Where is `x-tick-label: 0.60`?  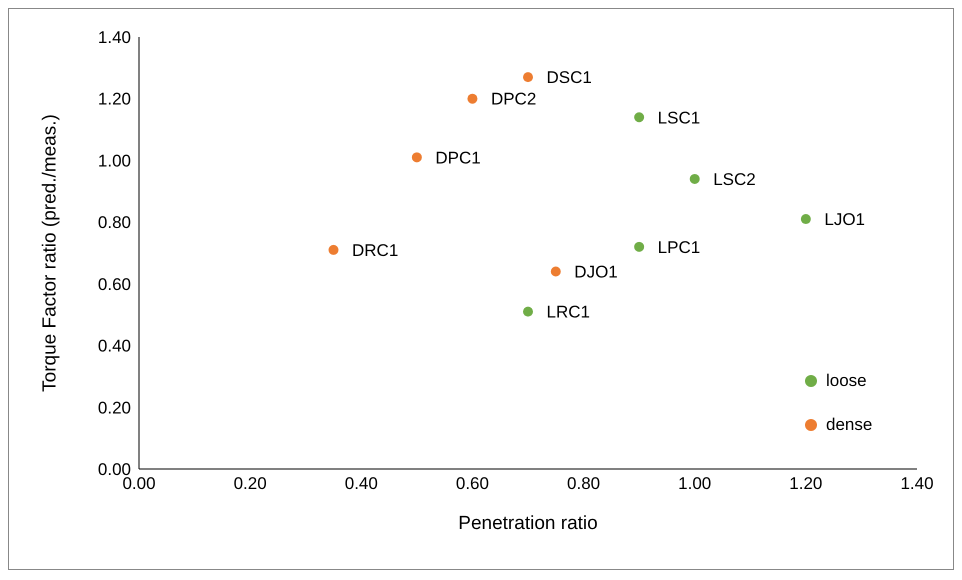 x-tick-label: 0.60 is located at coordinates (472, 484).